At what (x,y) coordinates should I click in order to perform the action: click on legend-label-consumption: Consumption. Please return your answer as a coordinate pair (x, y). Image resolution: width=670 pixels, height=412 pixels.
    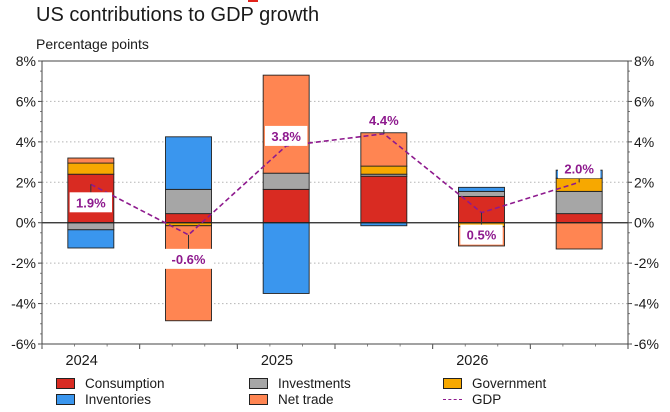
    Looking at the image, I should click on (125, 383).